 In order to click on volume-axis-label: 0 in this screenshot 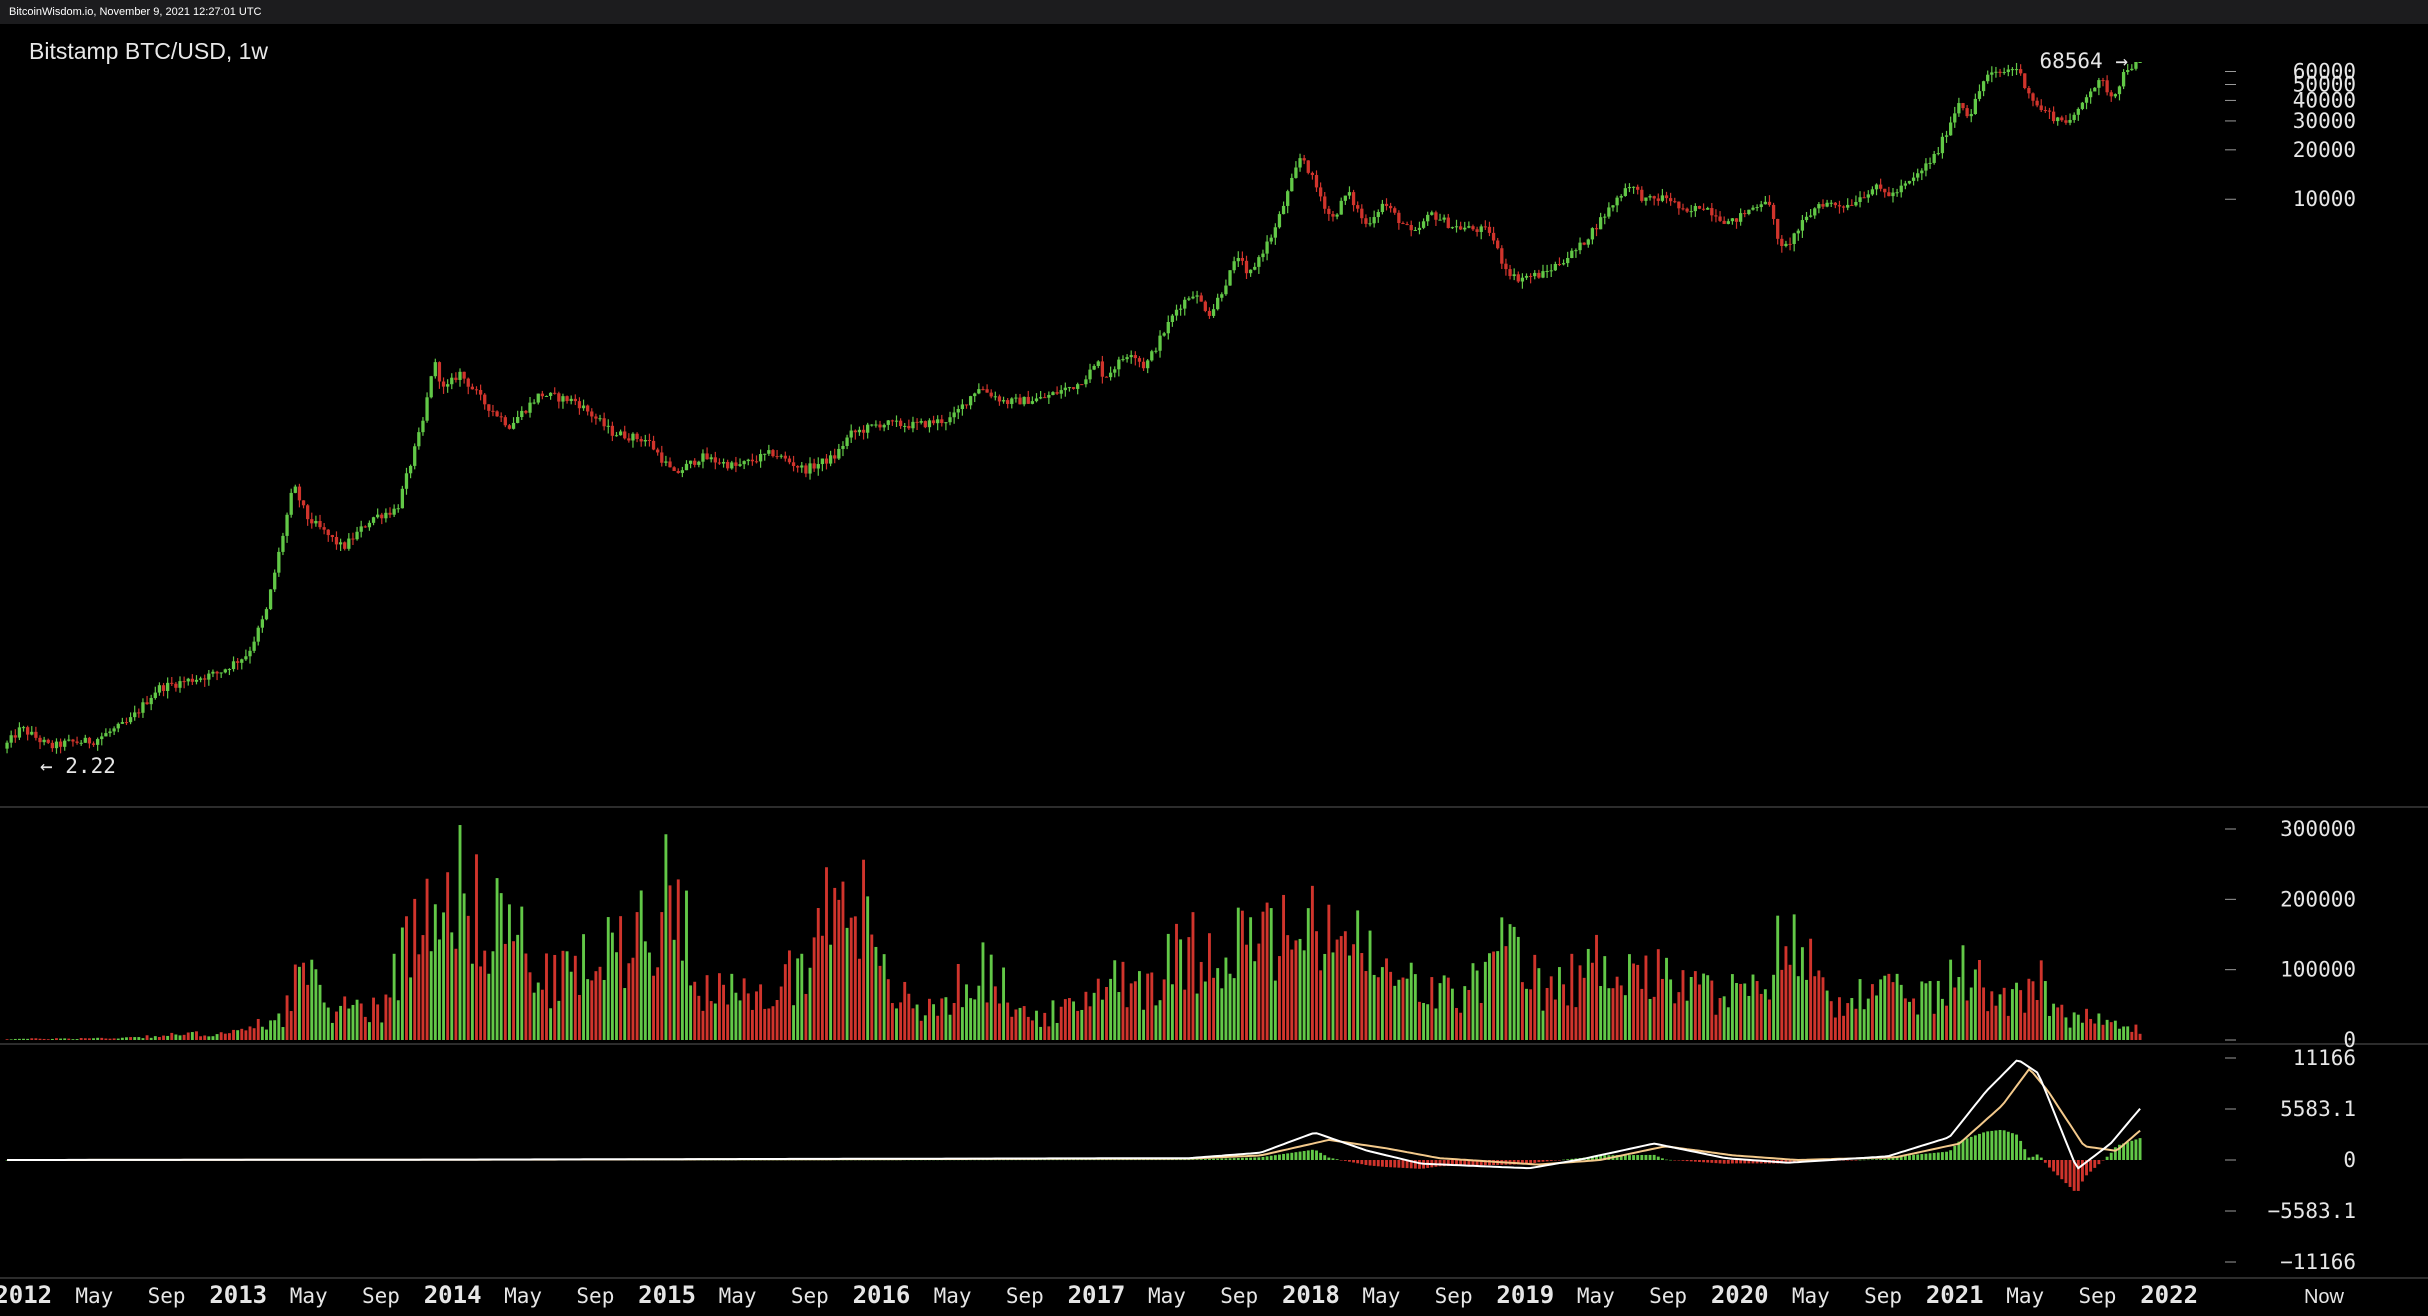, I will do `click(2349, 1040)`.